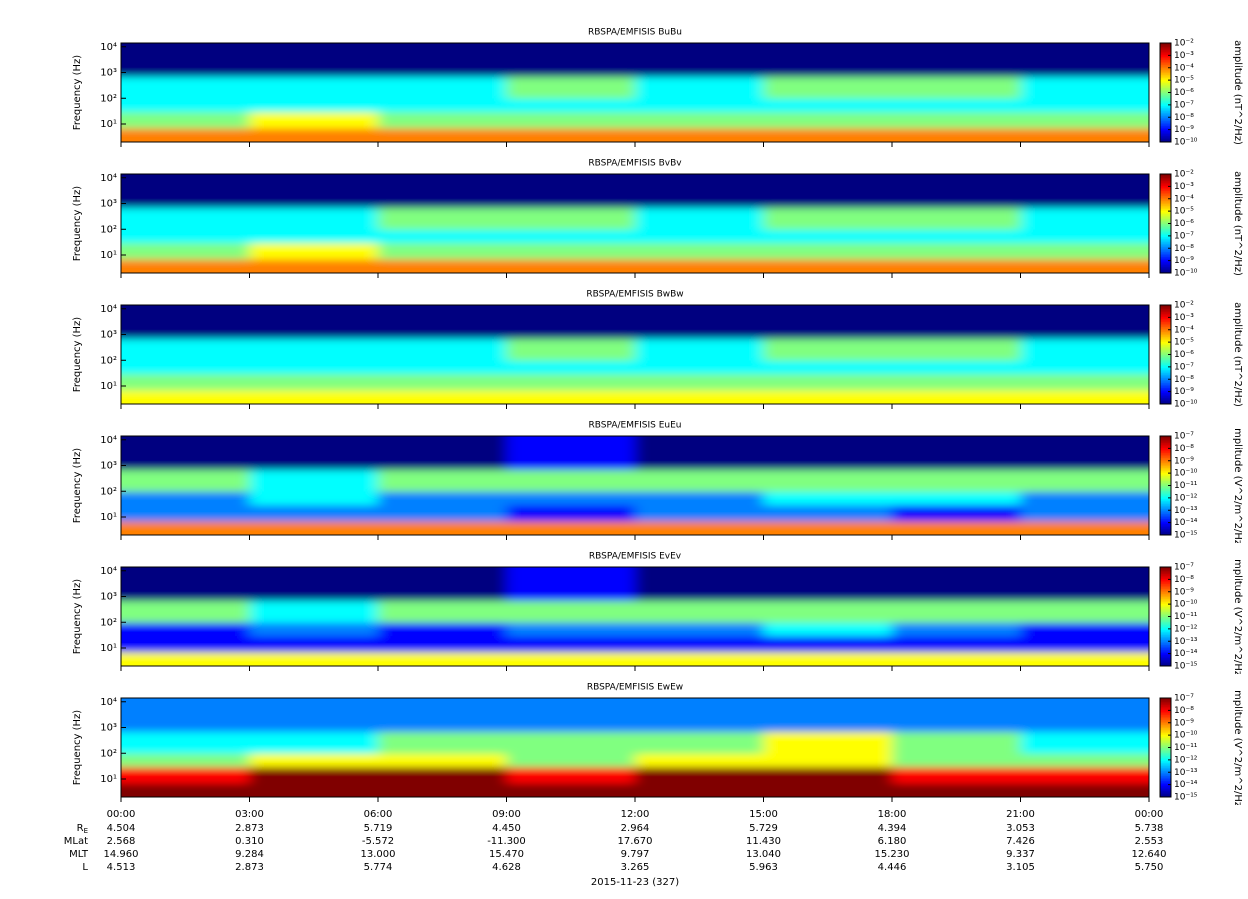  Describe the element at coordinates (1184, 56) in the screenshot. I see `colorbar-tick-label: 10⁻³` at that location.